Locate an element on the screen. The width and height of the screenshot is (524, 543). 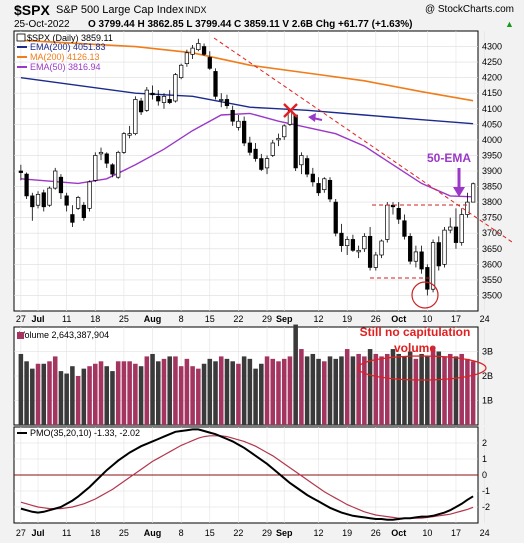
x-tick-label: 15 is located at coordinates (210, 319).